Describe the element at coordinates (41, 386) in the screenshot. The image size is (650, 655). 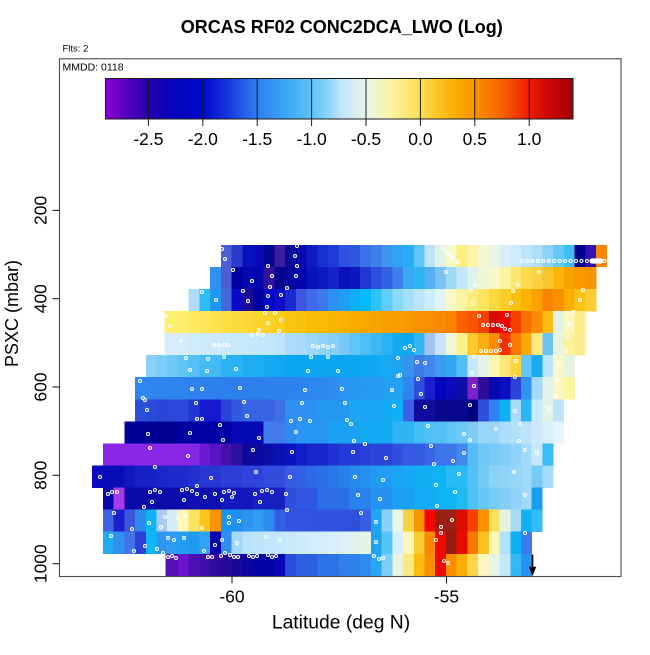
I see `svg-text: 600` at that location.